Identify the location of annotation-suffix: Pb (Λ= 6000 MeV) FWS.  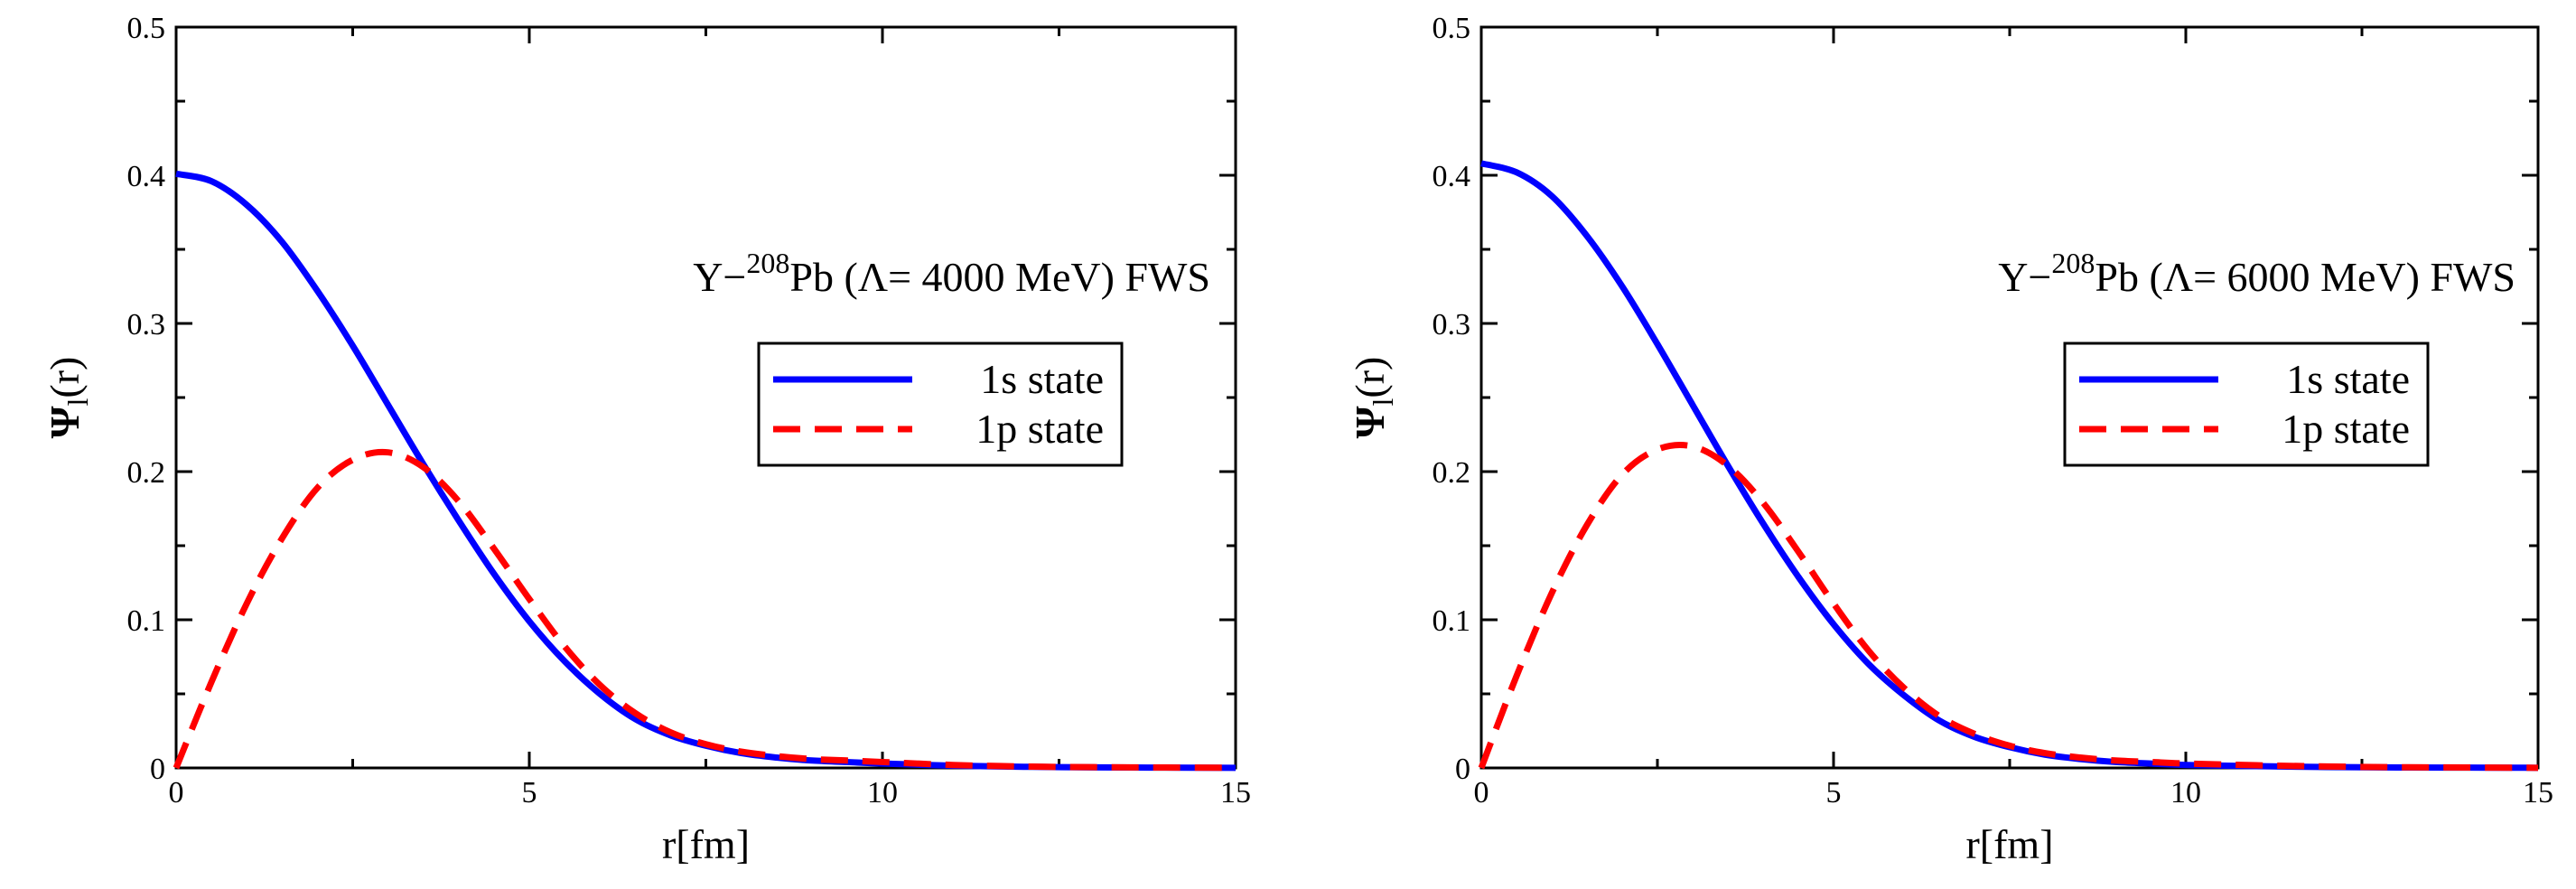
(2305, 277).